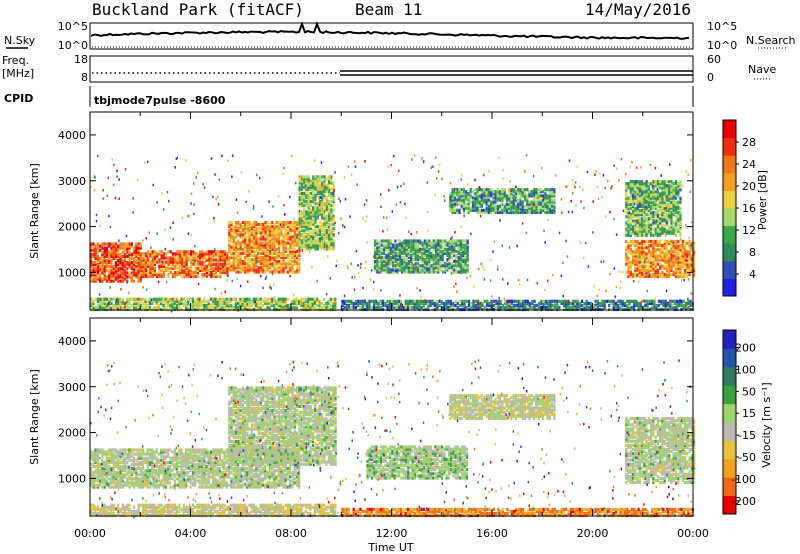  What do you see at coordinates (73, 45) in the screenshot?
I see `noise-tick-low-left: 10^0` at bounding box center [73, 45].